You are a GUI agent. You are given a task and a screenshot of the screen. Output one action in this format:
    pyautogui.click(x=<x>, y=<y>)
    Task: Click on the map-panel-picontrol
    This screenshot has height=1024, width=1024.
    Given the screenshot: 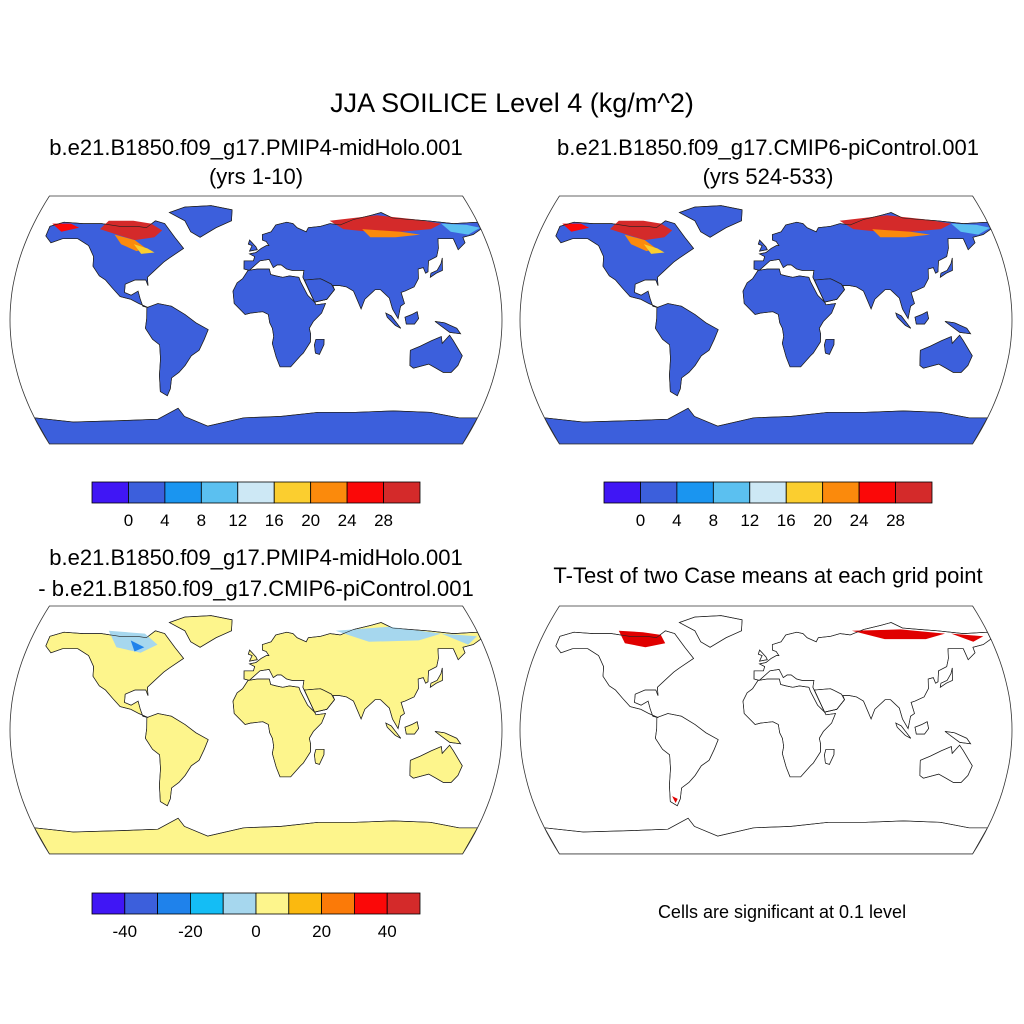 What is the action you would take?
    pyautogui.click(x=766, y=320)
    